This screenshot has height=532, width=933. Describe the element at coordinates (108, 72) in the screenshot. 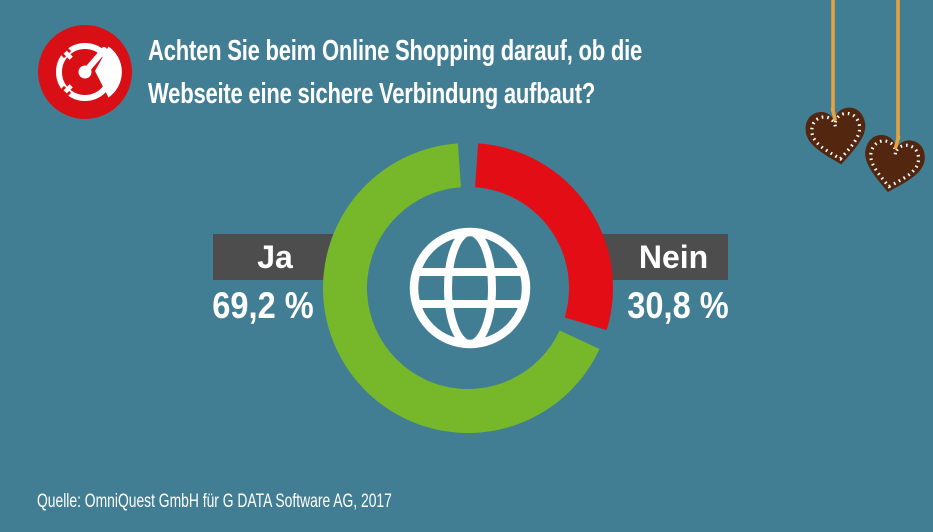

I see `gauge-wedge` at that location.